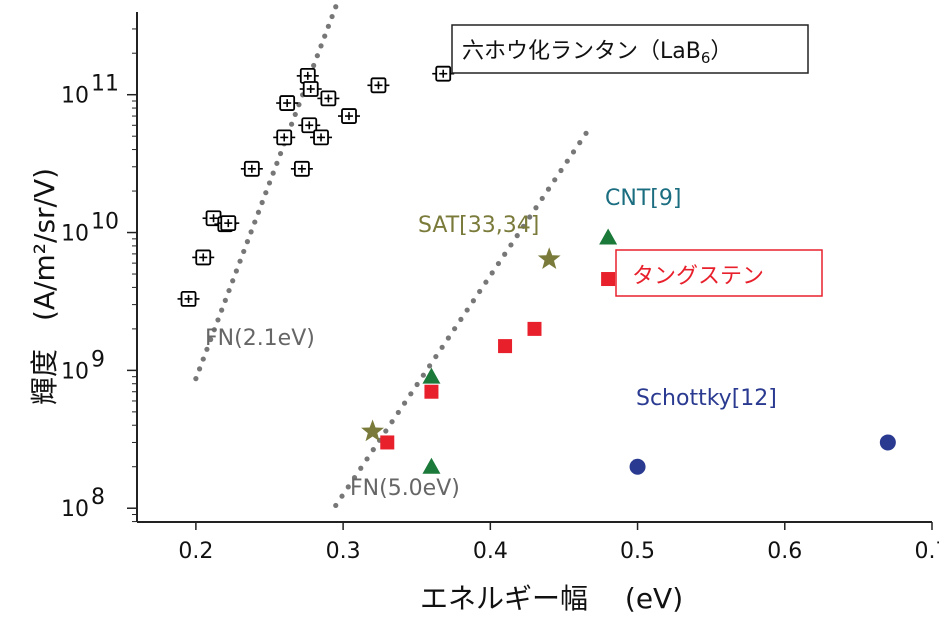 Image resolution: width=939 pixels, height=623 pixels. What do you see at coordinates (75, 371) in the screenshot?
I see `y-tick-label-1: 10` at bounding box center [75, 371].